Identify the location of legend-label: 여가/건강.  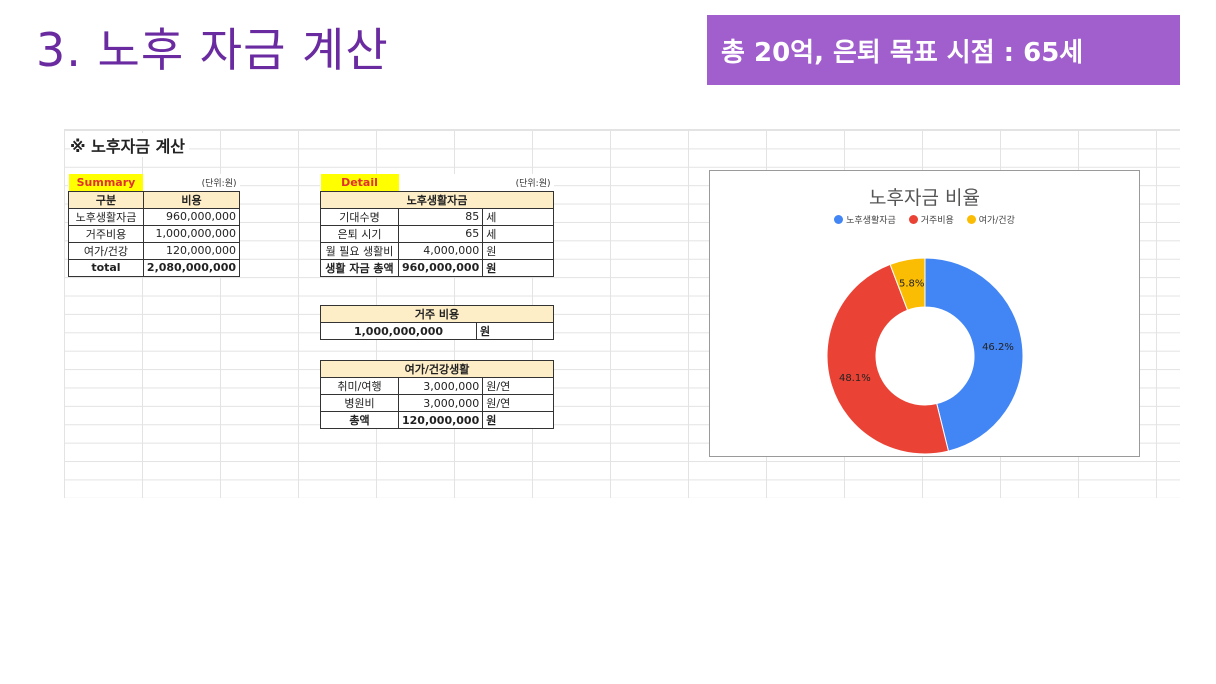
(996, 221).